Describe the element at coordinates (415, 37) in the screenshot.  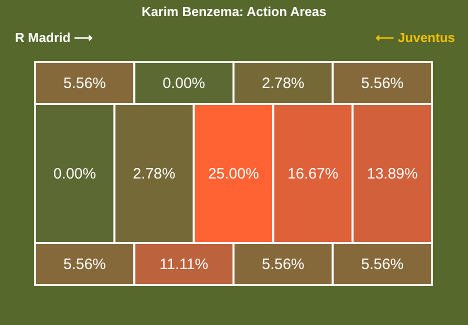
I see `text: ⟵ Juventus` at that location.